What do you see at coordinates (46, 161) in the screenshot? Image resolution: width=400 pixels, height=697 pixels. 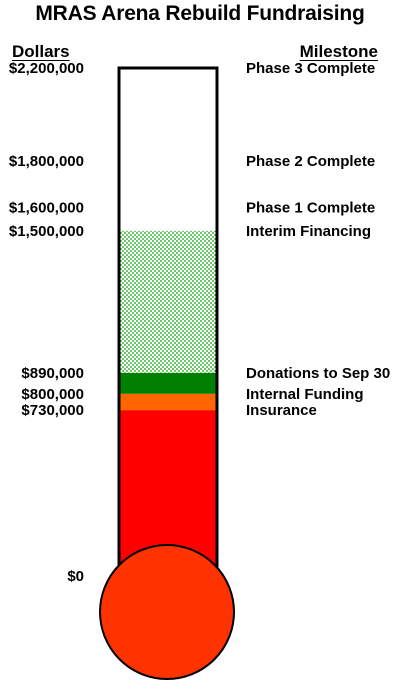 I see `dollar-label: $1,800,000` at bounding box center [46, 161].